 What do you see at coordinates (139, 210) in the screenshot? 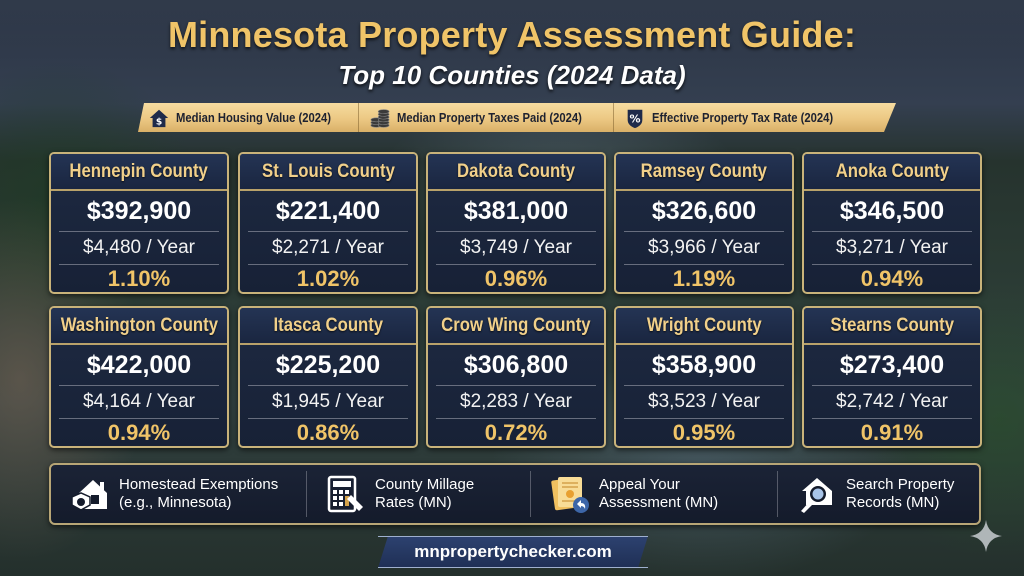
I see `median-housing-value: $392,900` at bounding box center [139, 210].